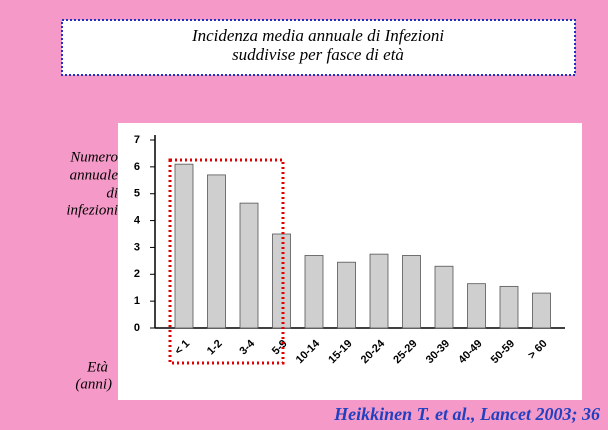 Image resolution: width=608 pixels, height=430 pixels. What do you see at coordinates (137, 247) in the screenshot?
I see `y-tick-label: 3` at bounding box center [137, 247].